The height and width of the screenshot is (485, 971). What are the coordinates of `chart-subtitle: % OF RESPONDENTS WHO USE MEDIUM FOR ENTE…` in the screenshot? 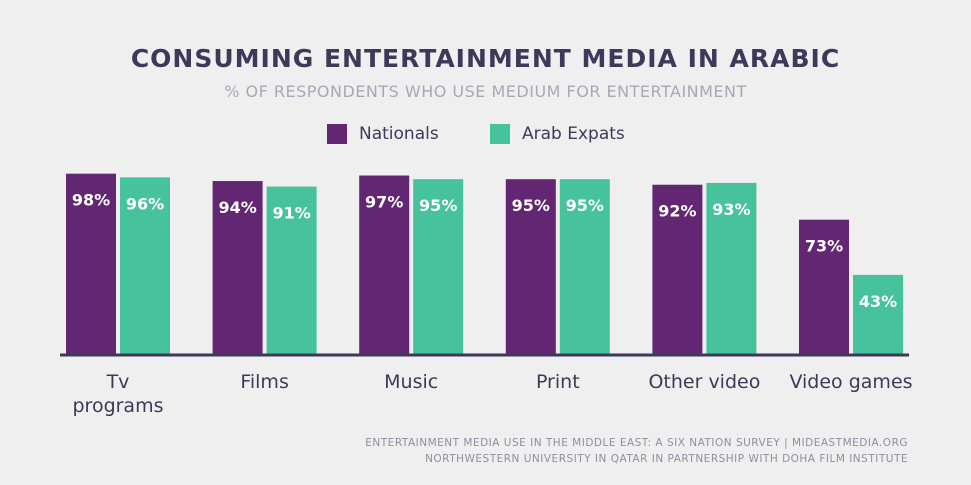 It's located at (485, 91).